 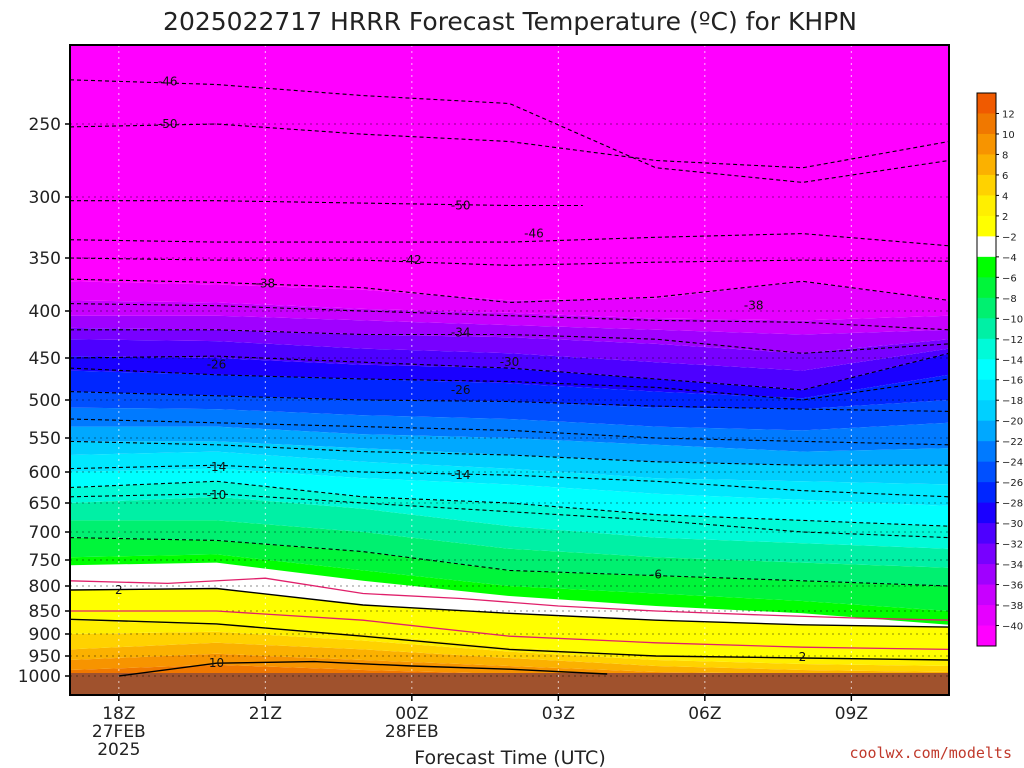 I want to click on colorbar-tick-label: 10, so click(x=1008, y=135).